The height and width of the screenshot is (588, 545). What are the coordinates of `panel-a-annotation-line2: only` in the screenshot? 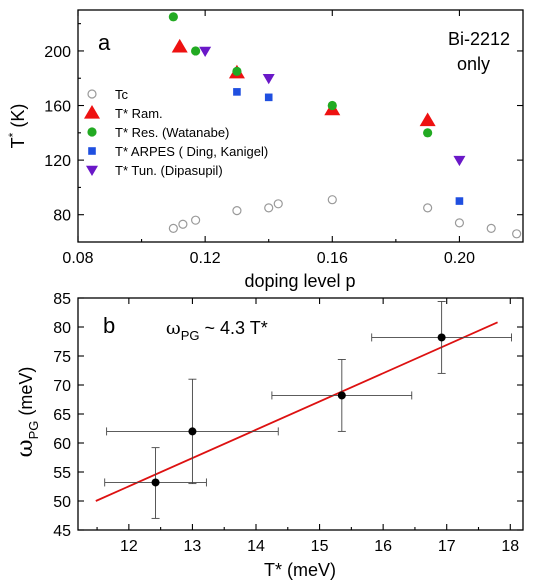 It's located at (473, 64).